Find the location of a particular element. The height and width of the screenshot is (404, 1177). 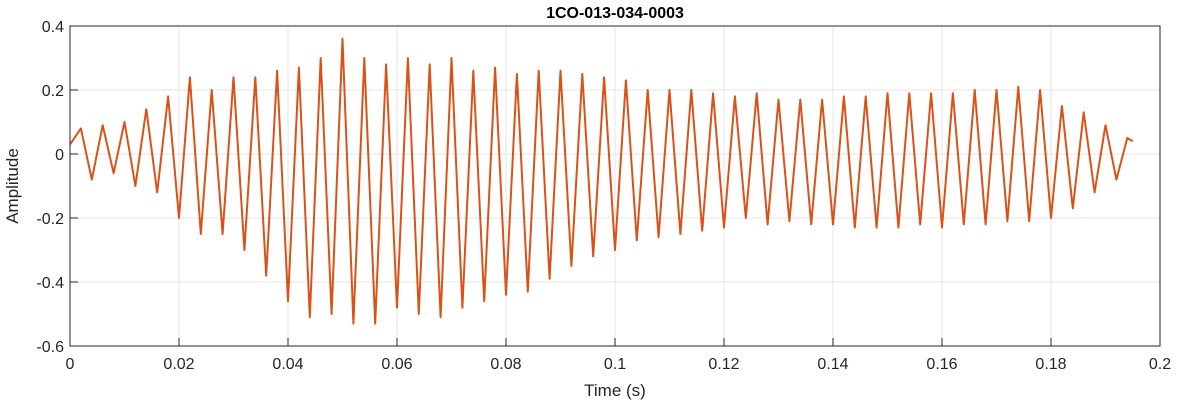

y-tick-label: 0.4 is located at coordinates (53, 27).